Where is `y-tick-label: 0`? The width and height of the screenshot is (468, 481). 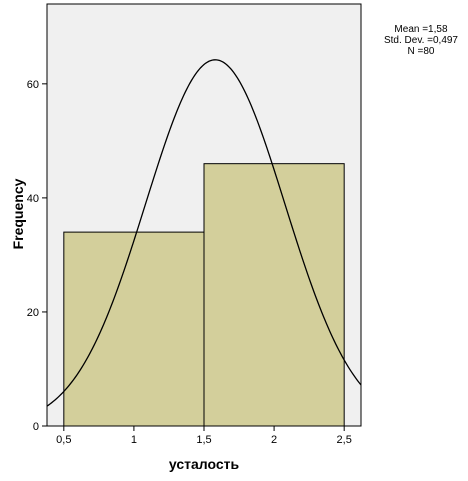 y-tick-label: 0 is located at coordinates (36, 427).